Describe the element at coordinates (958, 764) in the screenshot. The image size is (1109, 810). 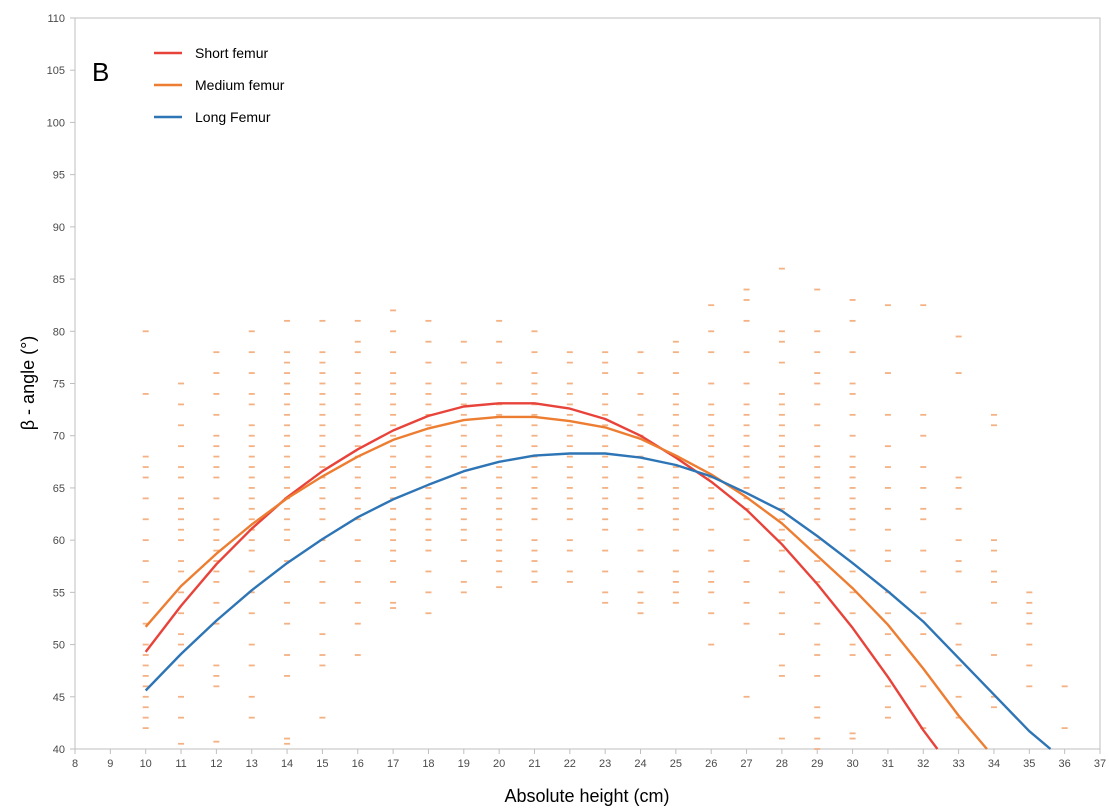
I see `x-tick-label: 33` at that location.